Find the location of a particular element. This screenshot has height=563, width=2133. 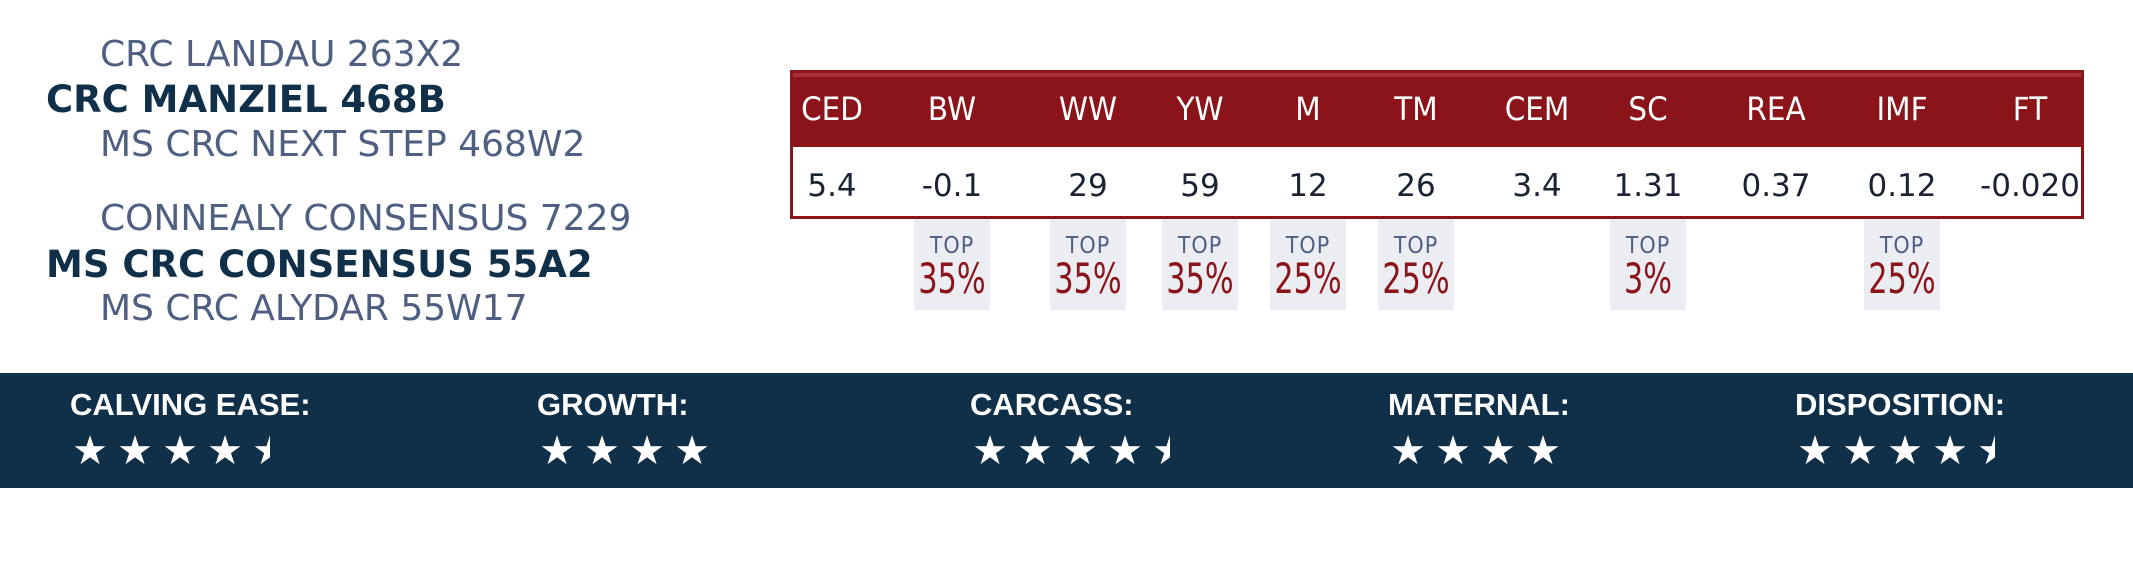

top-label-sc: TOP is located at coordinates (1648, 246).